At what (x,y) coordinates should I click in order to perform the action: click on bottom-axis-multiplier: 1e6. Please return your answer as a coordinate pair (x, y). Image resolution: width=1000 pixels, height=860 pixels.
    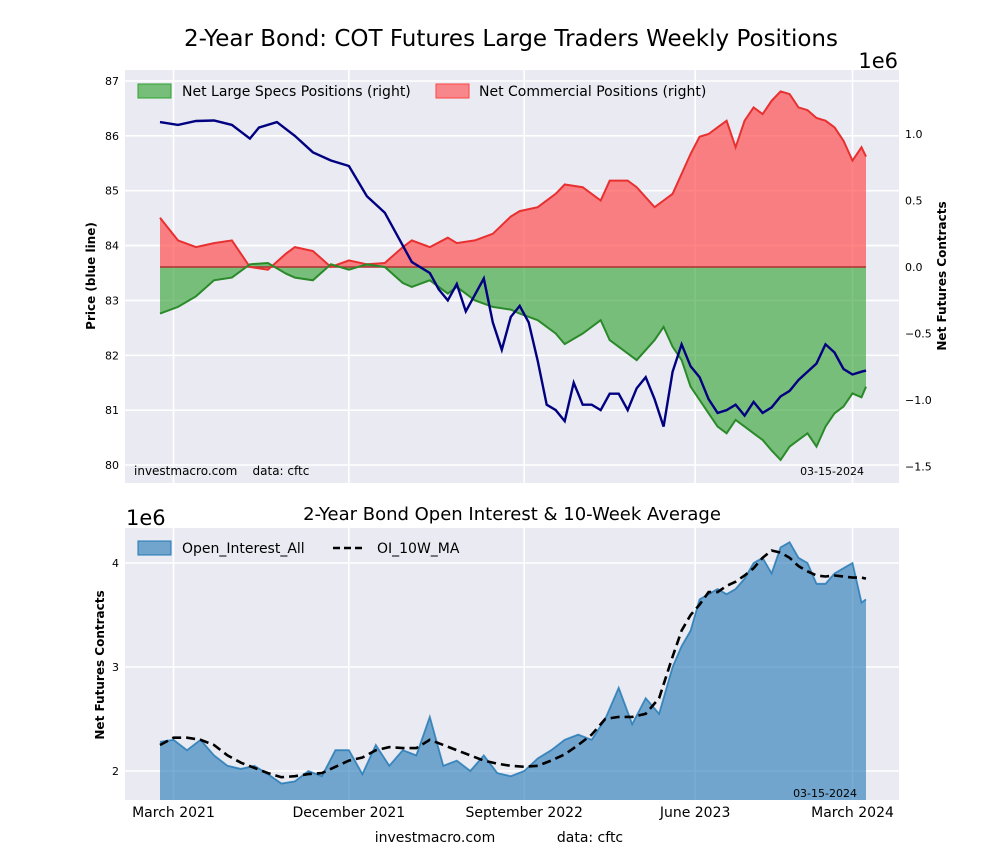
    Looking at the image, I should click on (146, 518).